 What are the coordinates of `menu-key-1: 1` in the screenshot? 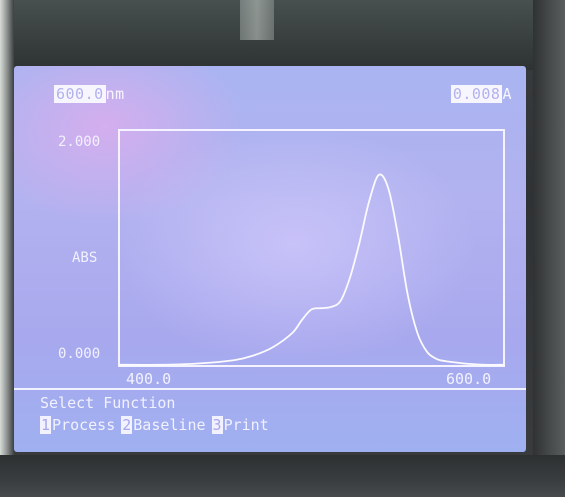 It's located at (46, 425).